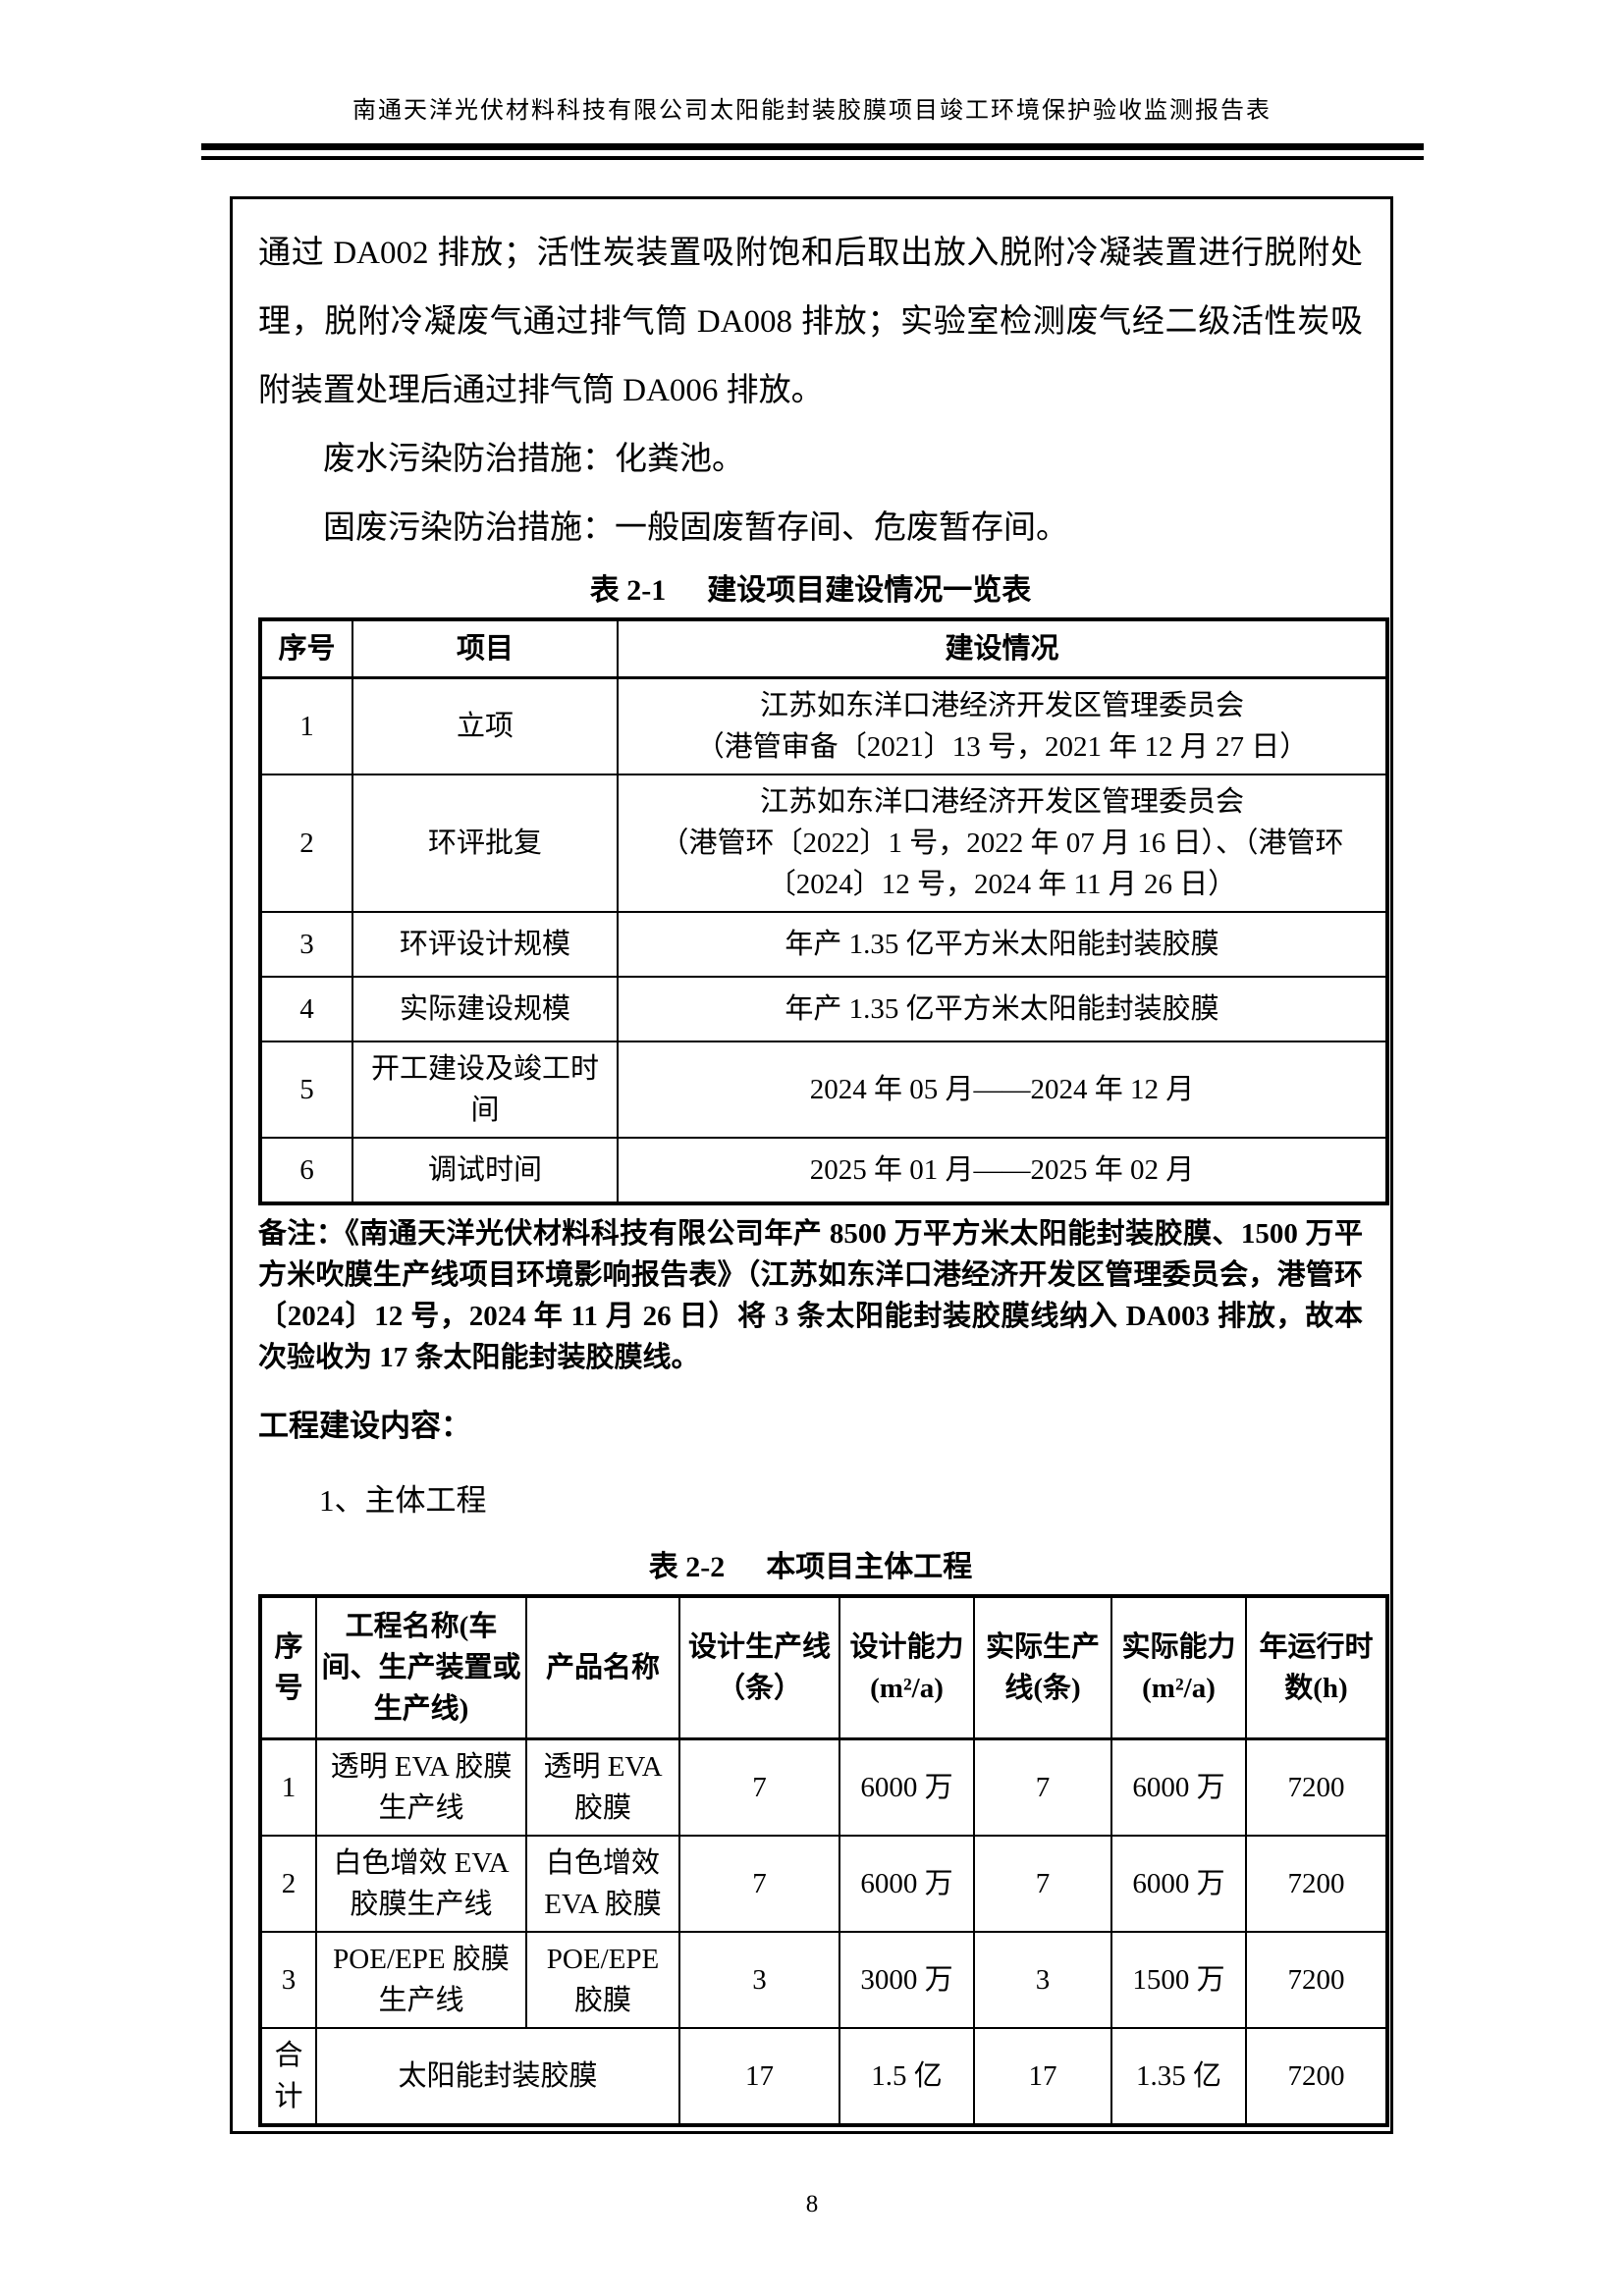 This screenshot has width=1624, height=2296. Describe the element at coordinates (364, 1426) in the screenshot. I see `section-heading-construction-content: 工程建设内容：` at that location.